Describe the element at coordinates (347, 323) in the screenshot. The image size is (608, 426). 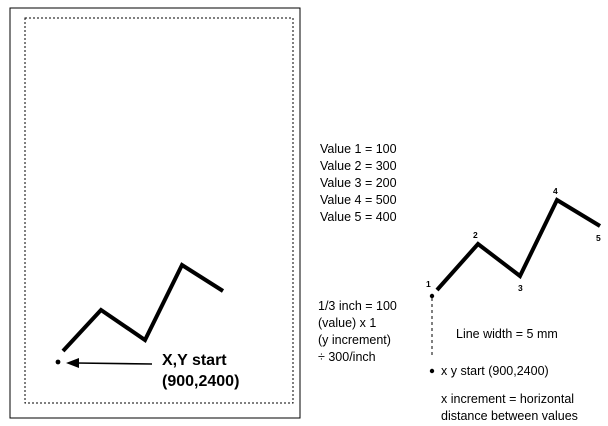
I see `scale-note-line2: (value) x 1` at that location.